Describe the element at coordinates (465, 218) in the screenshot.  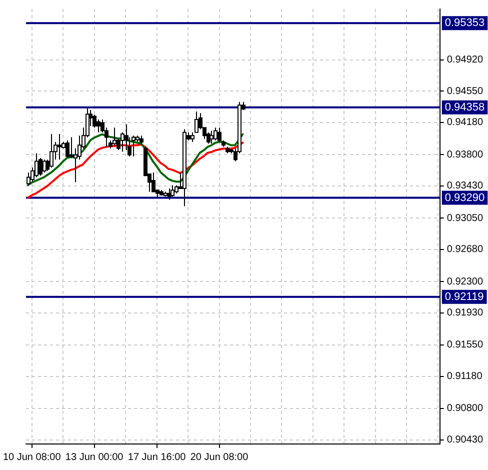
I see `y-tick-label: 0.93050` at that location.